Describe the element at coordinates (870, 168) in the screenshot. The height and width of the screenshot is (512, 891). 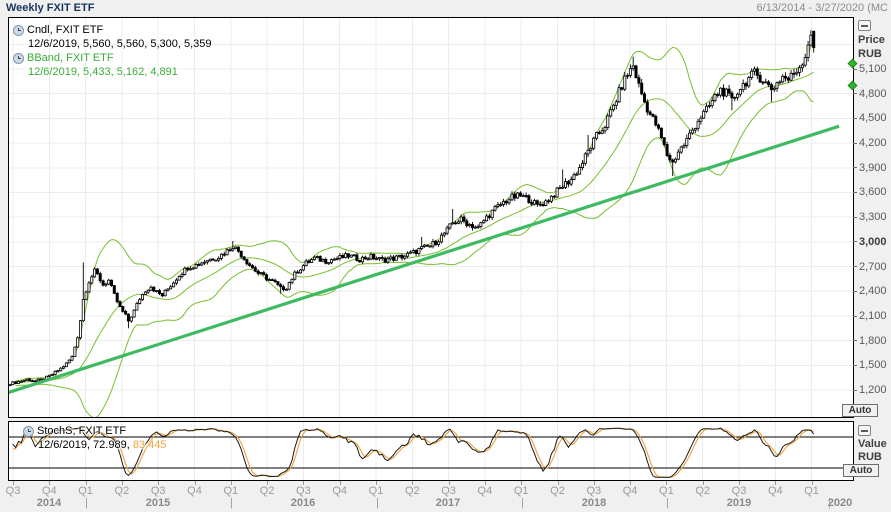
I see `price-tick-label: 3,900` at that location.